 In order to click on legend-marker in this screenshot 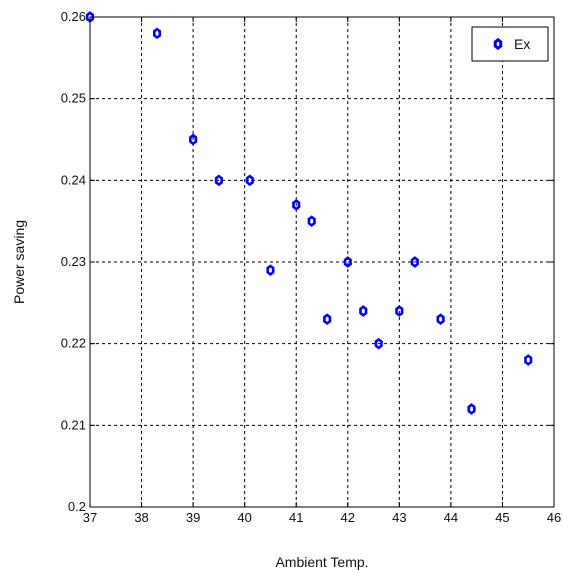, I will do `click(498, 44)`.